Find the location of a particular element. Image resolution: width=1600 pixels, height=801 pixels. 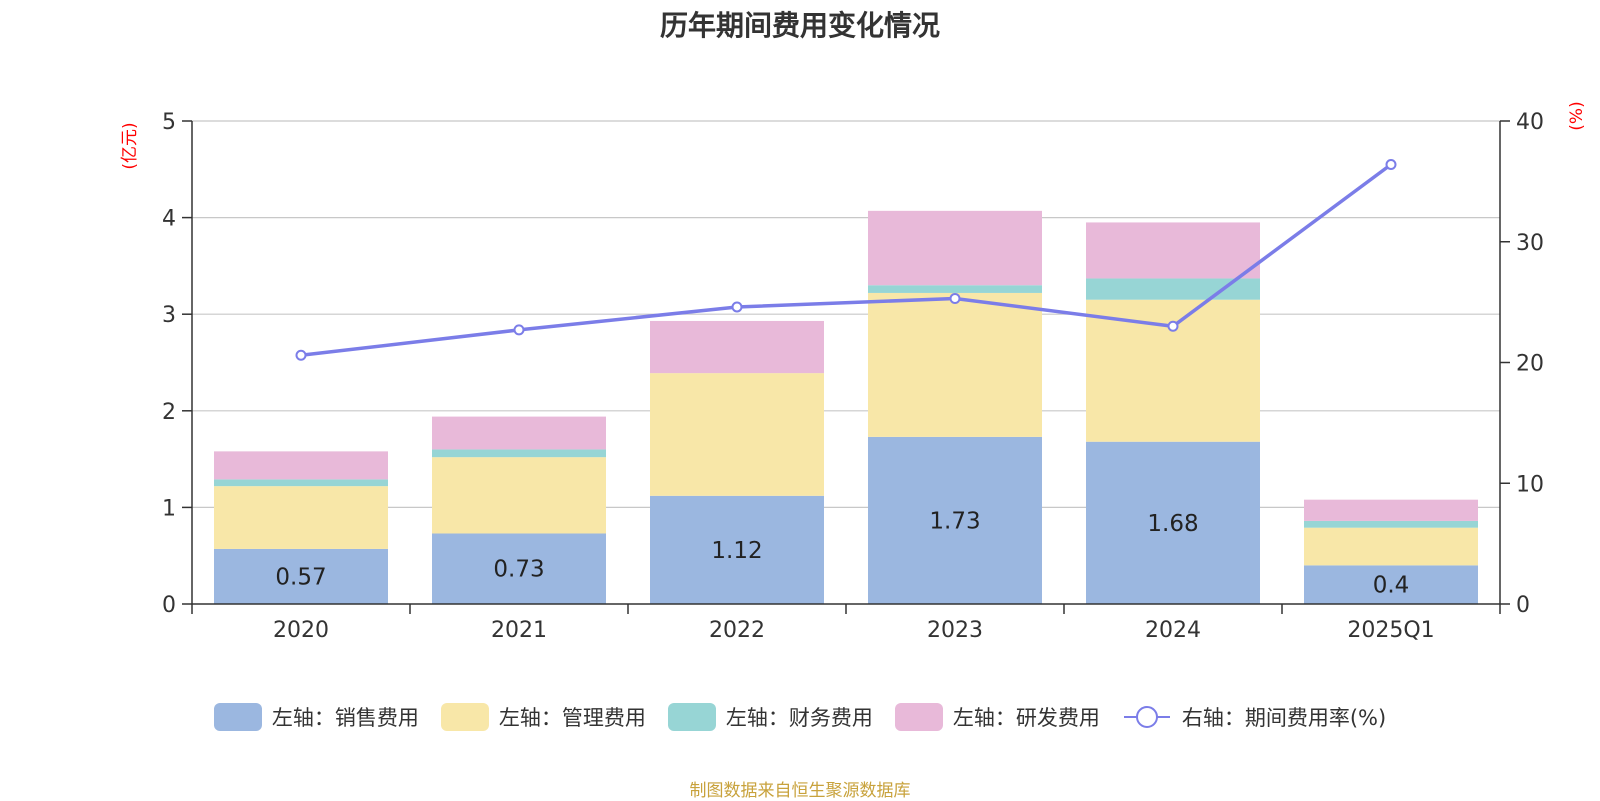

bar-value-label: 1.73 is located at coordinates (954, 521).